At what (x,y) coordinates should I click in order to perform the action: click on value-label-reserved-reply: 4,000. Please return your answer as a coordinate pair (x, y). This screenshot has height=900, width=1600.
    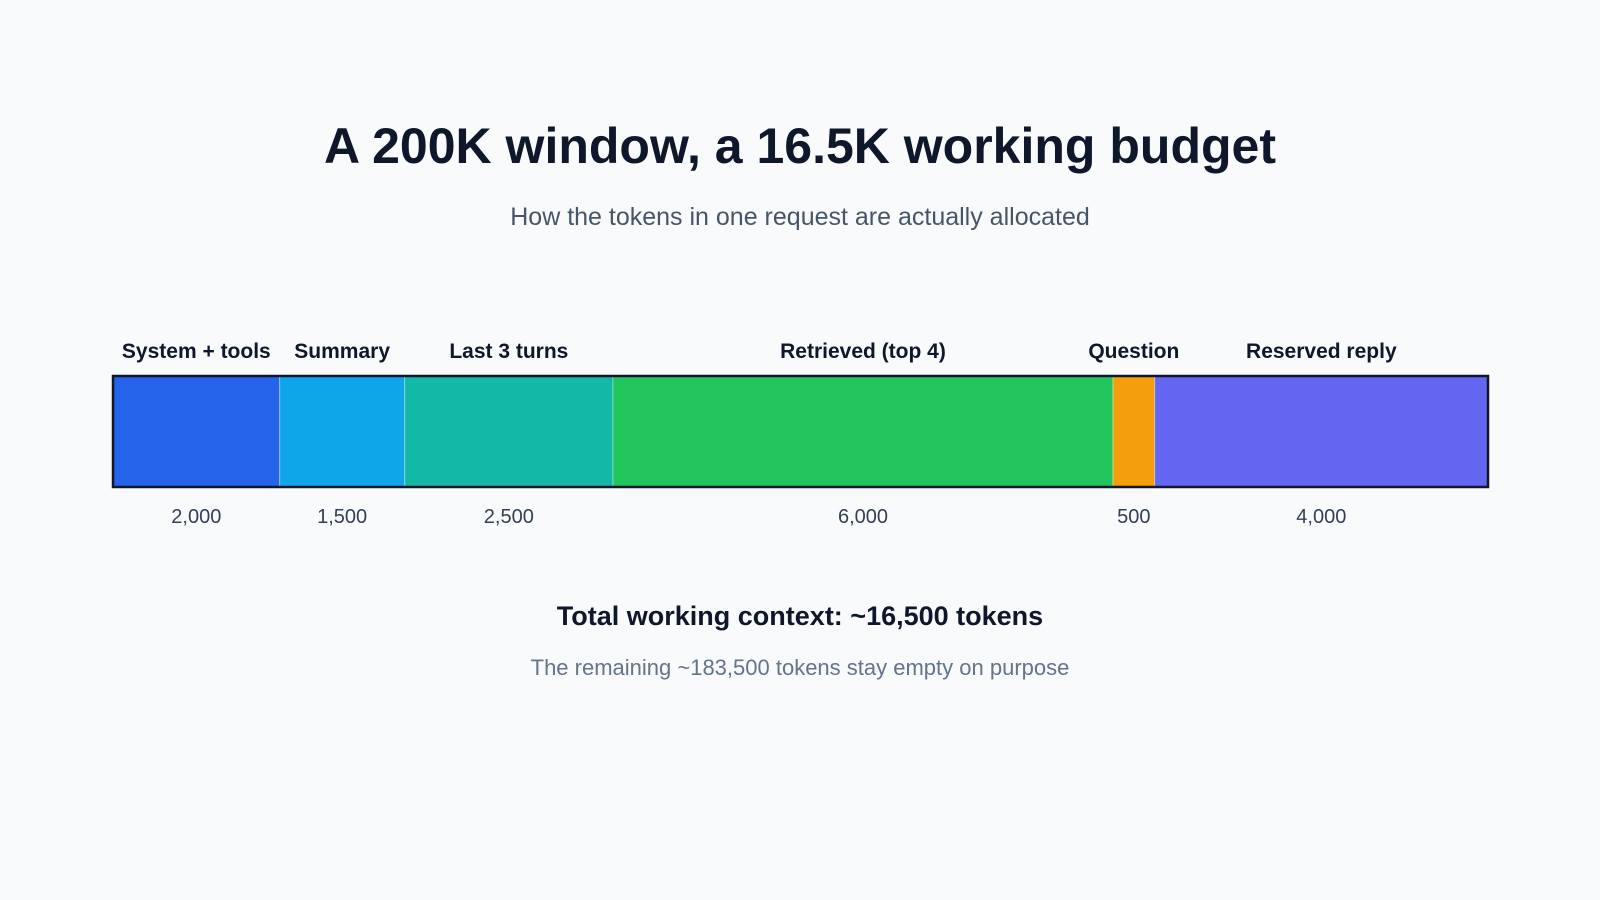
    Looking at the image, I should click on (1321, 517).